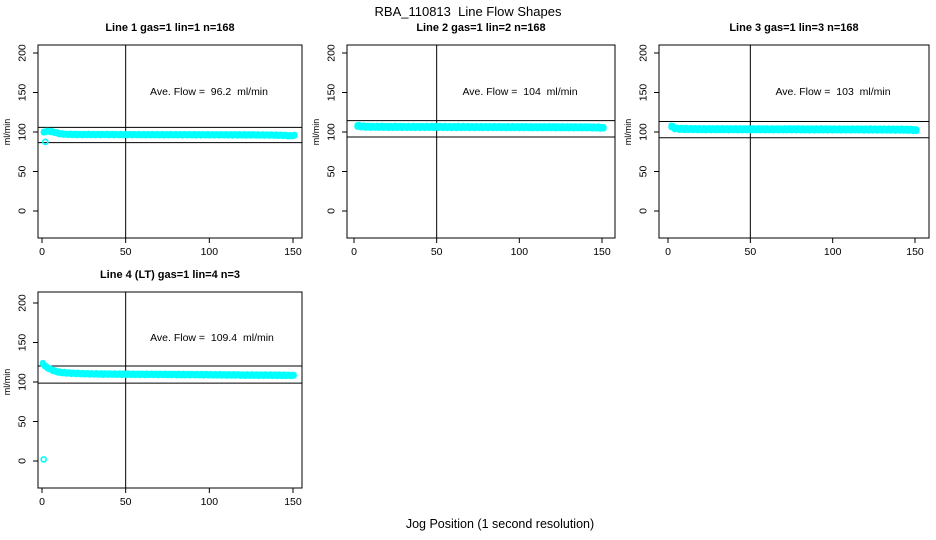  I want to click on panel-3-title: Line 3 gas=1 lin=3 n=168, so click(794, 28).